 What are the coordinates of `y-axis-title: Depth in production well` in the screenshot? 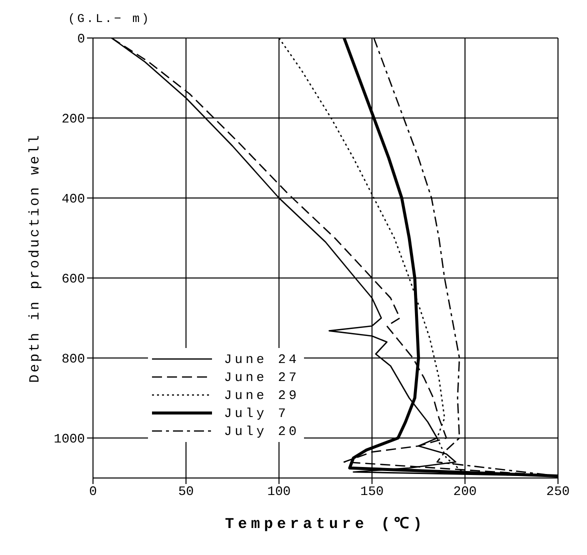 It's located at (35, 258).